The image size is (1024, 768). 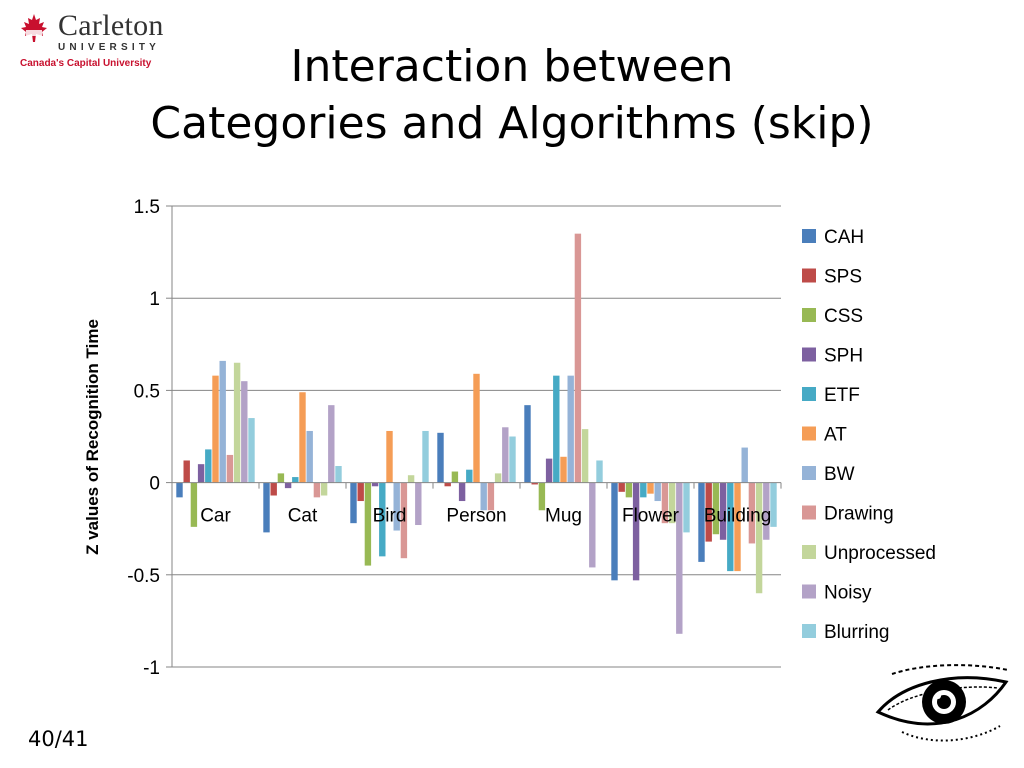 I want to click on bar-etf-cat, so click(x=295, y=480).